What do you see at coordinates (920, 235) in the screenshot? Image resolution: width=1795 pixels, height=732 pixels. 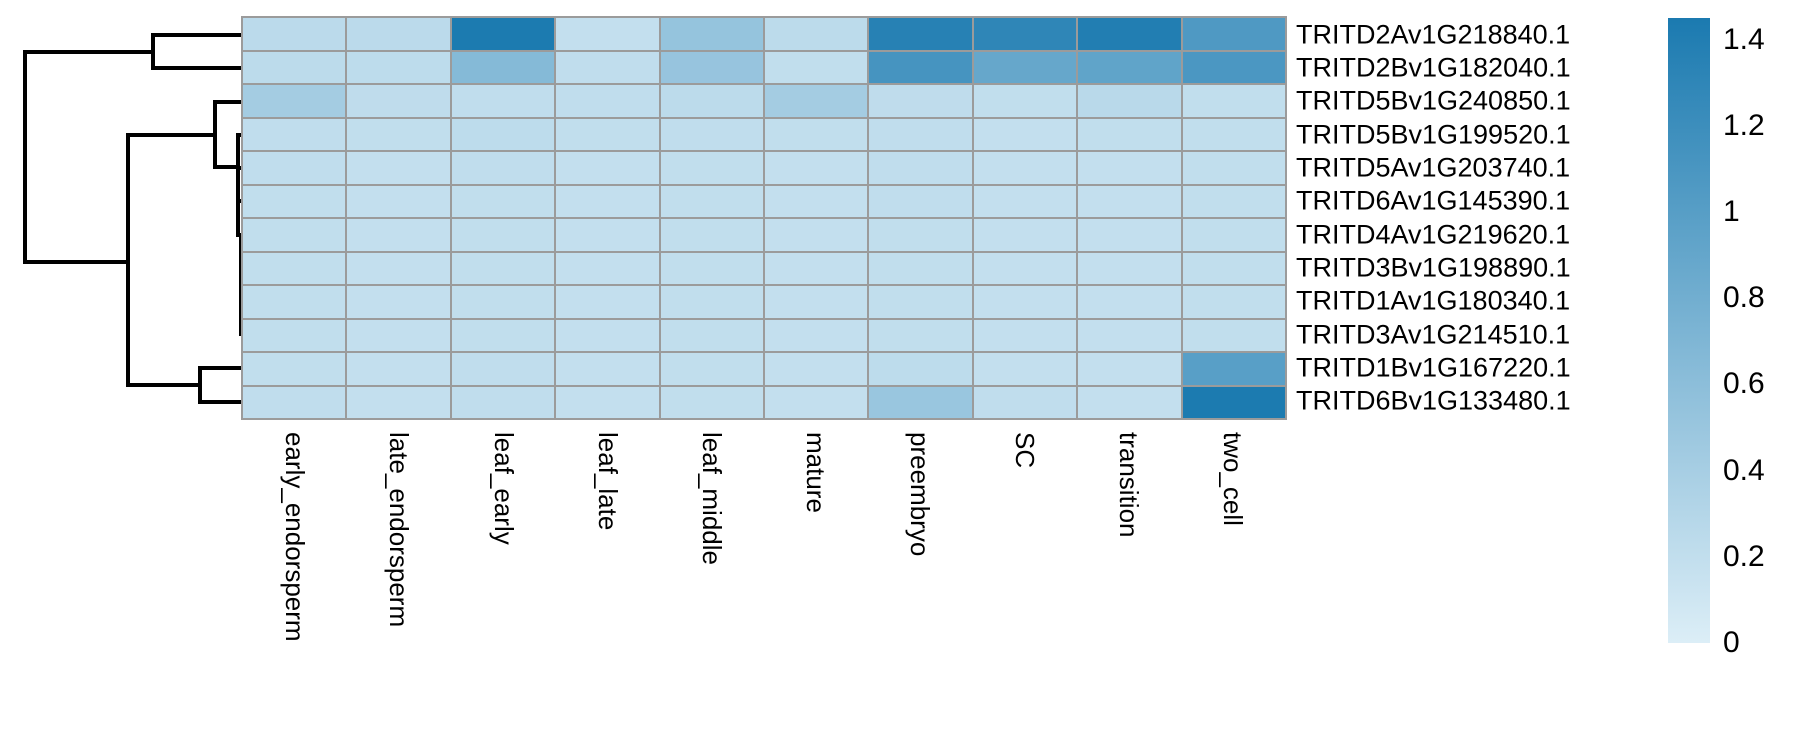 I see `heatmap-cell-TRITD4Av1G219620.1-preembryo` at bounding box center [920, 235].